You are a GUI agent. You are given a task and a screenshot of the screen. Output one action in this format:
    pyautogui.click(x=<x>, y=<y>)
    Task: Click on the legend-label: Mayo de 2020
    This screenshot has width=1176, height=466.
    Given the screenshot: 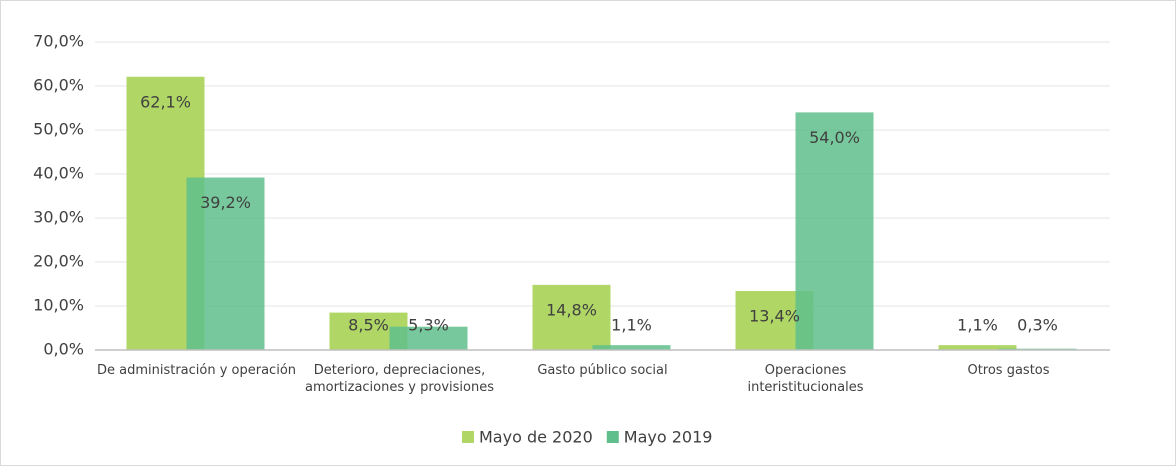 What is the action you would take?
    pyautogui.click(x=536, y=437)
    